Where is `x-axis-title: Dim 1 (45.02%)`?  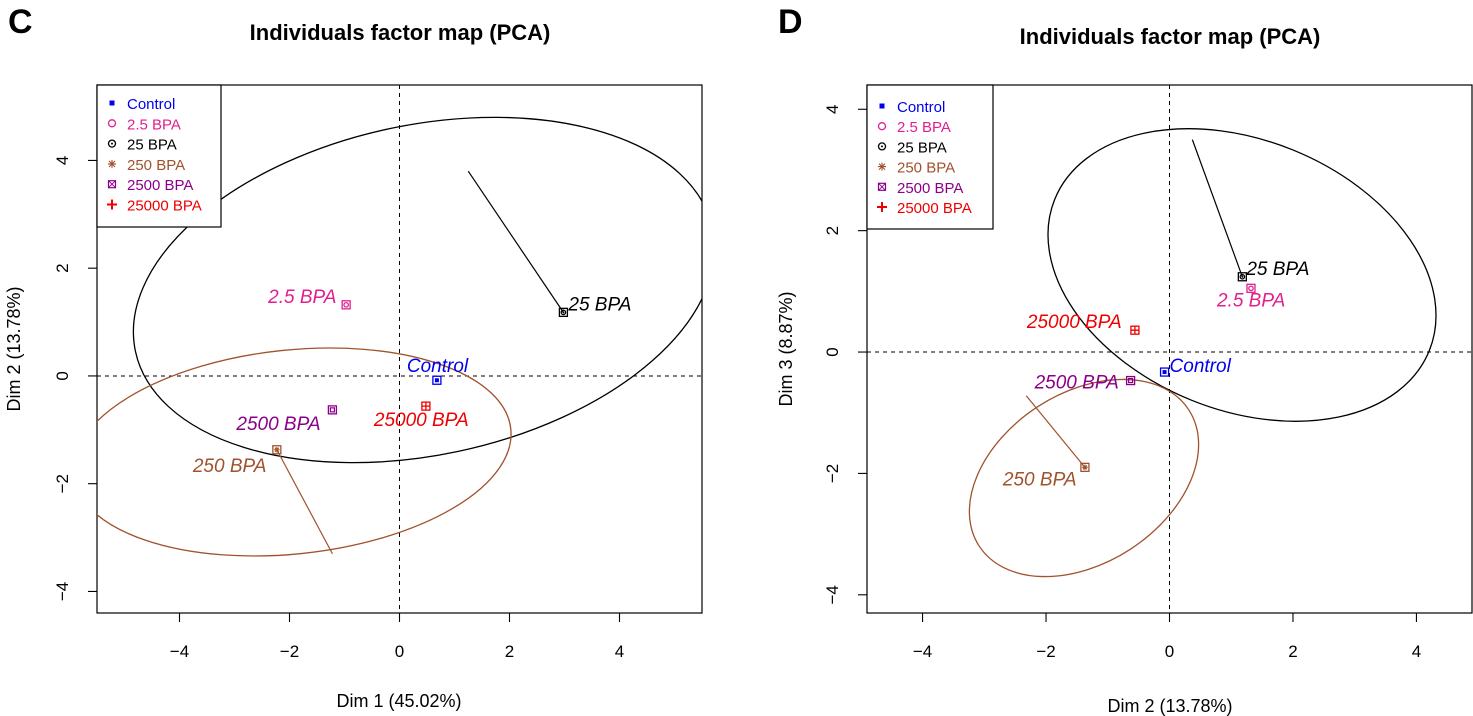 x-axis-title: Dim 1 (45.02%) is located at coordinates (398, 701).